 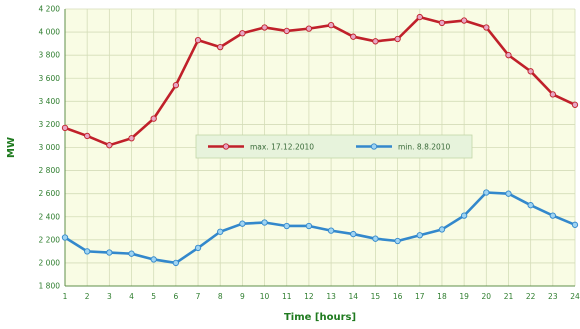 What do you see at coordinates (50, 78) in the screenshot?
I see `y-tick-label: 3 600` at bounding box center [50, 78].